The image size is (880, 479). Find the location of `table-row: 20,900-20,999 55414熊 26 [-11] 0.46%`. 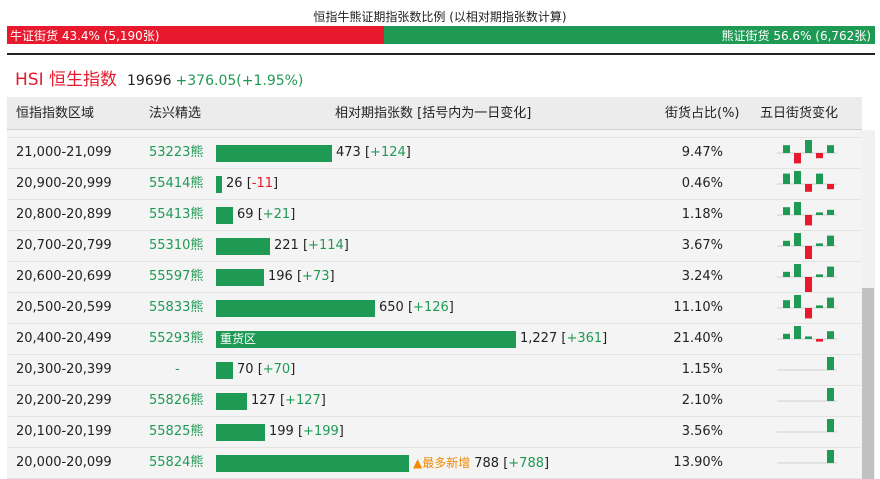

table-row: 20,900-20,999 55414熊 26 [-11] 0.46% is located at coordinates (434, 184).